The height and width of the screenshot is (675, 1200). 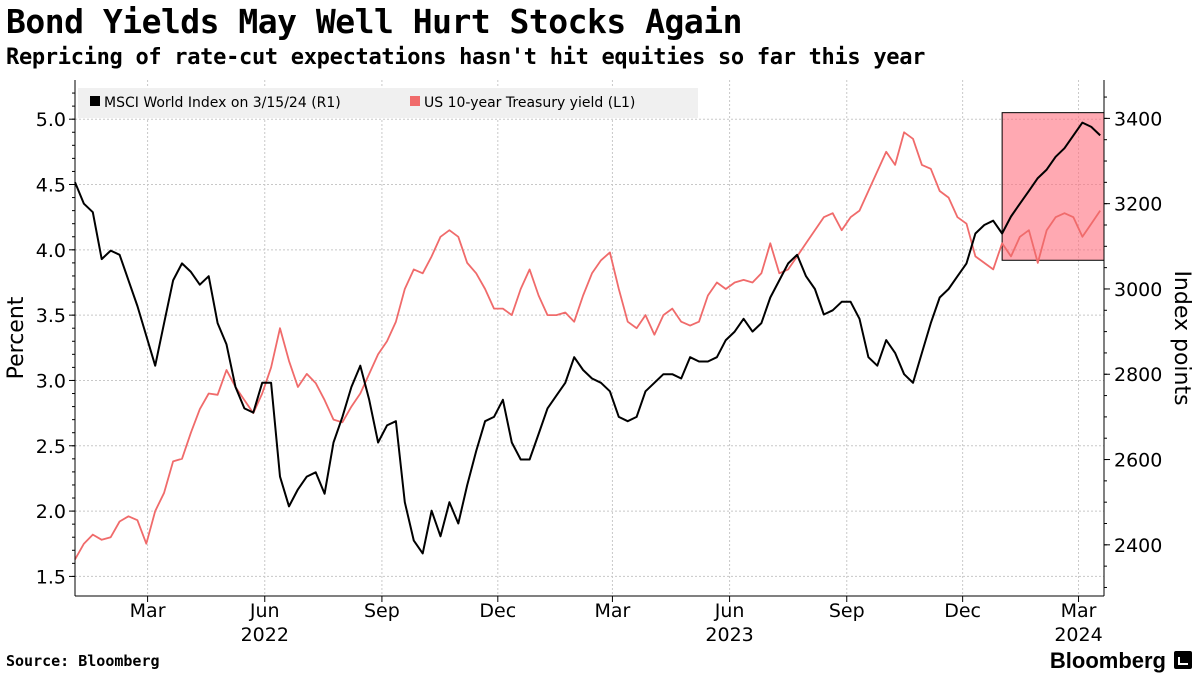 I want to click on y-tick-label-left: 5.0, so click(x=51, y=120).